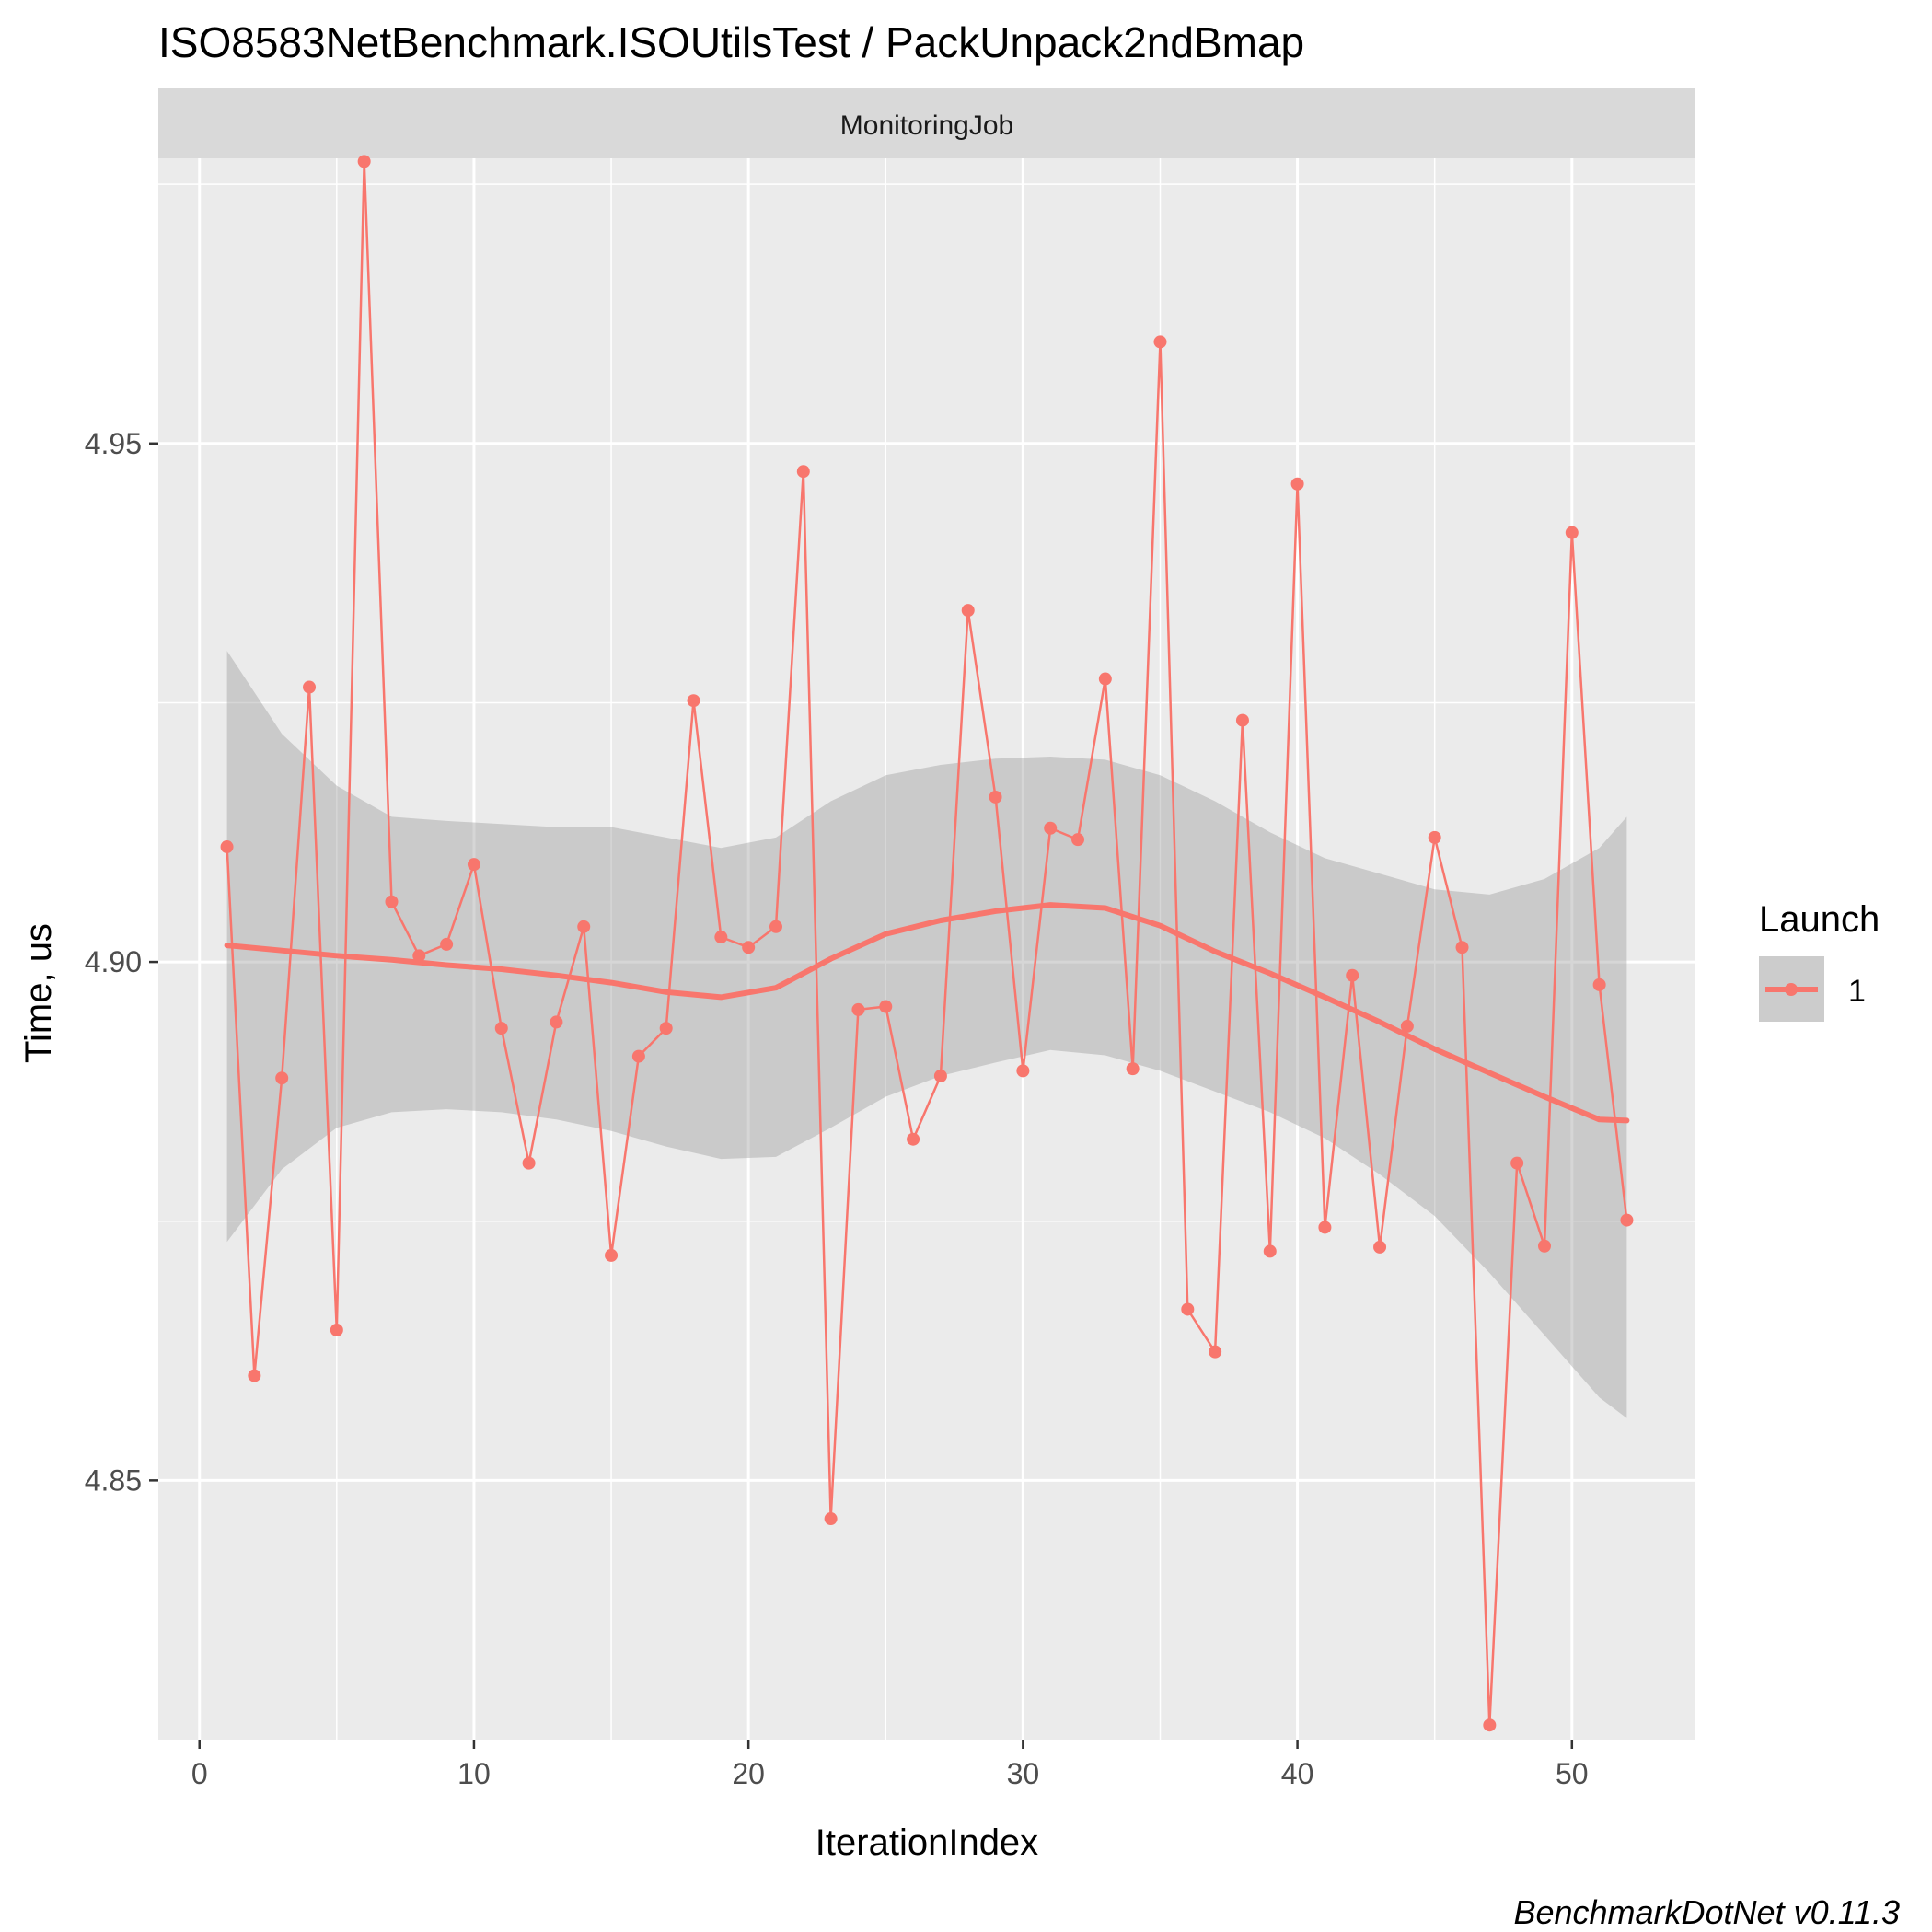  Describe the element at coordinates (927, 1843) in the screenshot. I see `x-axis-label: IterationIndex` at that location.